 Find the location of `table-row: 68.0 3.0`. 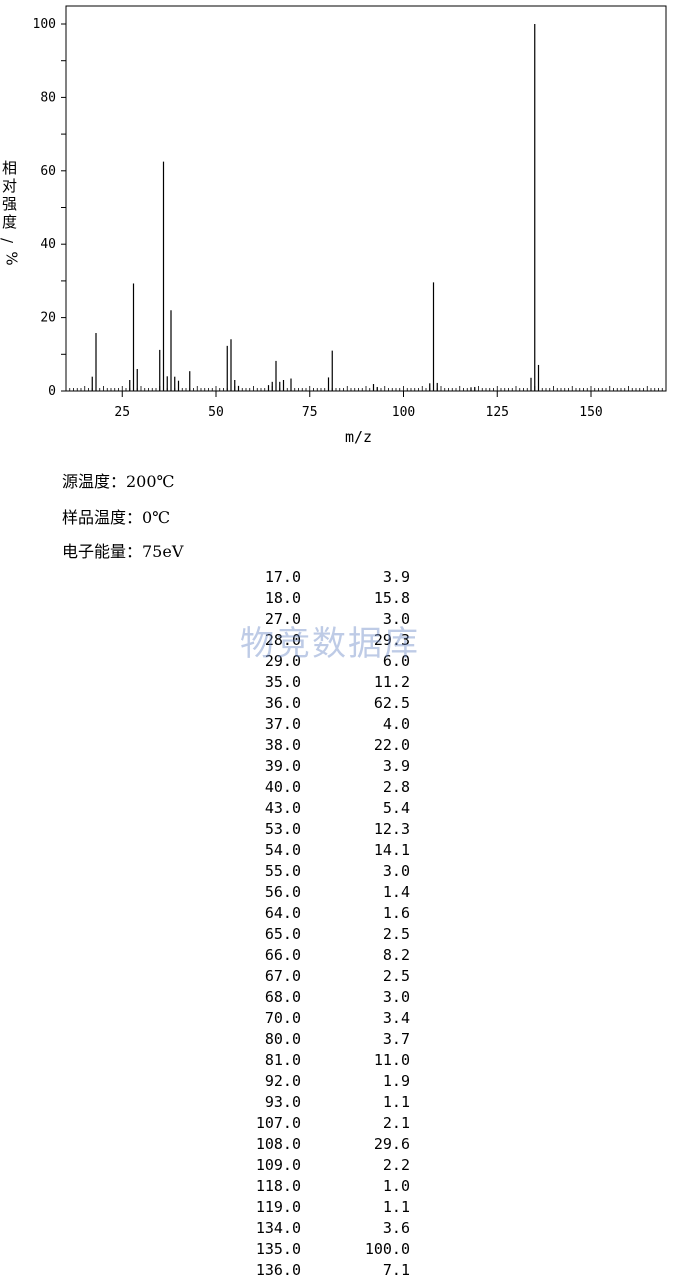

table-row: 68.0 3.0 is located at coordinates (330, 998).